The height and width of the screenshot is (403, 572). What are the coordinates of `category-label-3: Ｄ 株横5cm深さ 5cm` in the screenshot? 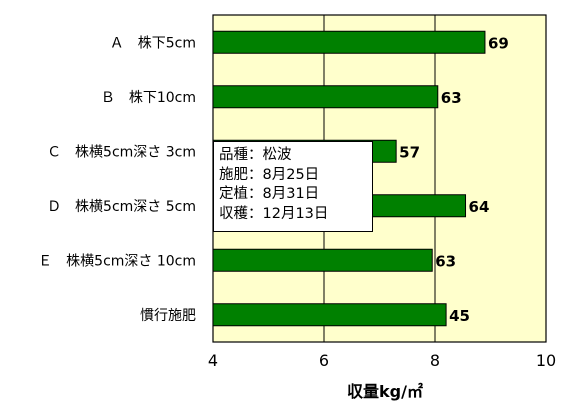 It's located at (121, 207).